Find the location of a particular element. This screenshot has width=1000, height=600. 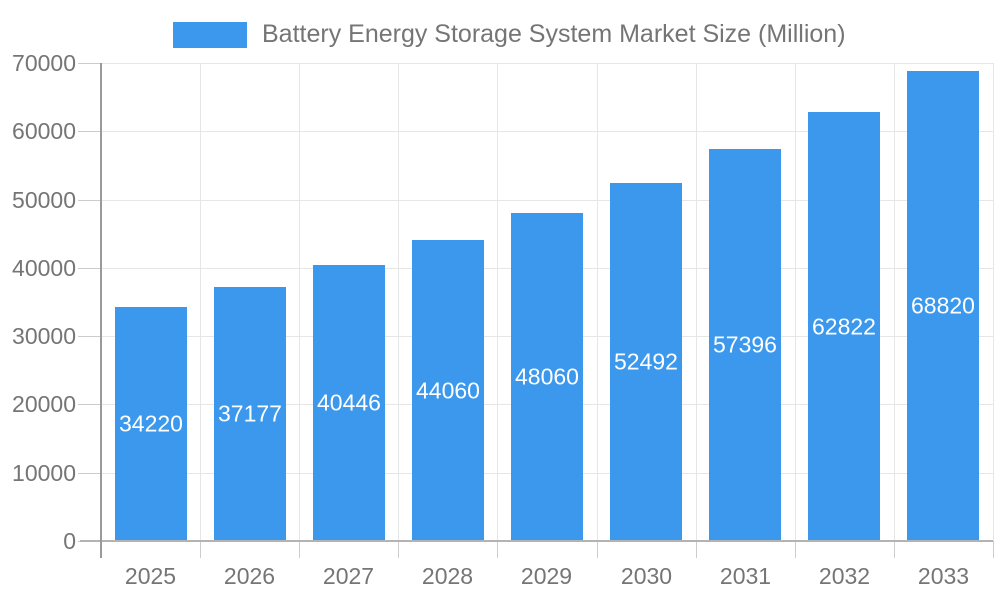

bar-value-label: 62822 is located at coordinates (844, 326).